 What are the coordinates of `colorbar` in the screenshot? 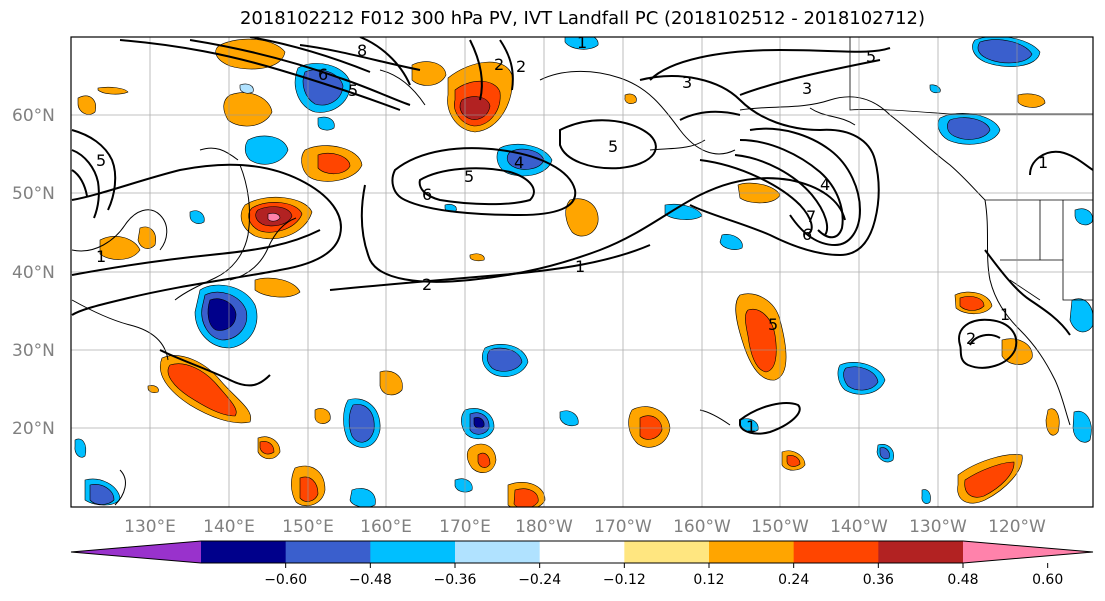 It's located at (582, 552).